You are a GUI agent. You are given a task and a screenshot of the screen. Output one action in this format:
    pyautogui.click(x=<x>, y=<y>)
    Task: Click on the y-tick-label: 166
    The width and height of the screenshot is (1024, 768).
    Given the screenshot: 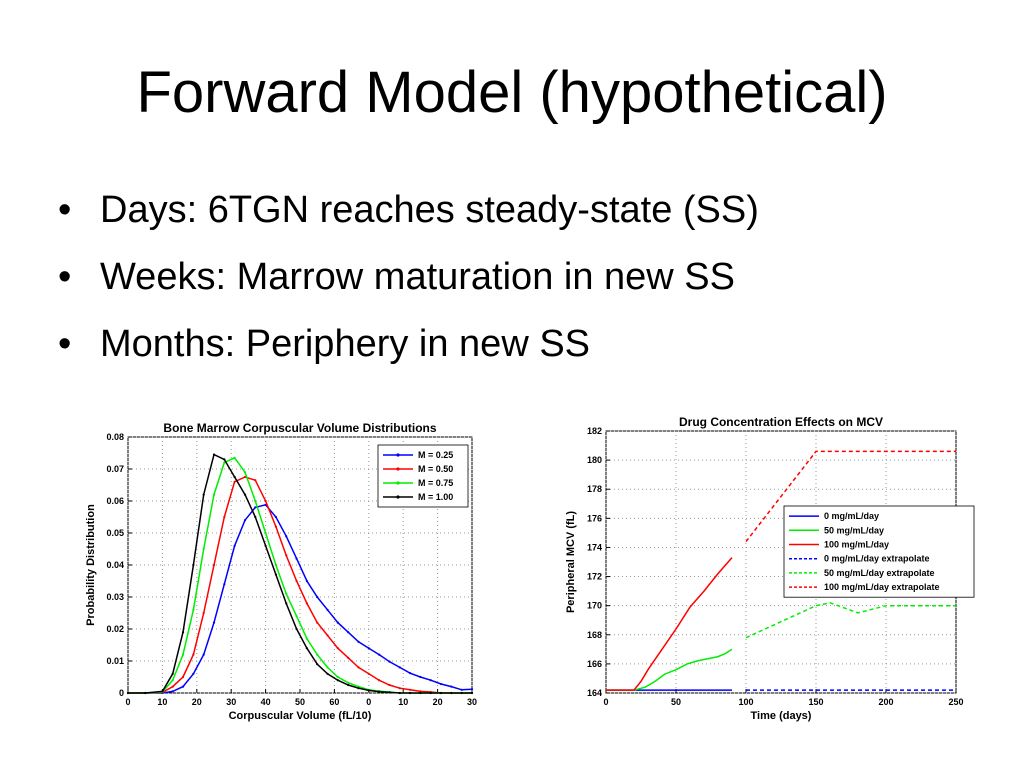 What is the action you would take?
    pyautogui.click(x=594, y=664)
    